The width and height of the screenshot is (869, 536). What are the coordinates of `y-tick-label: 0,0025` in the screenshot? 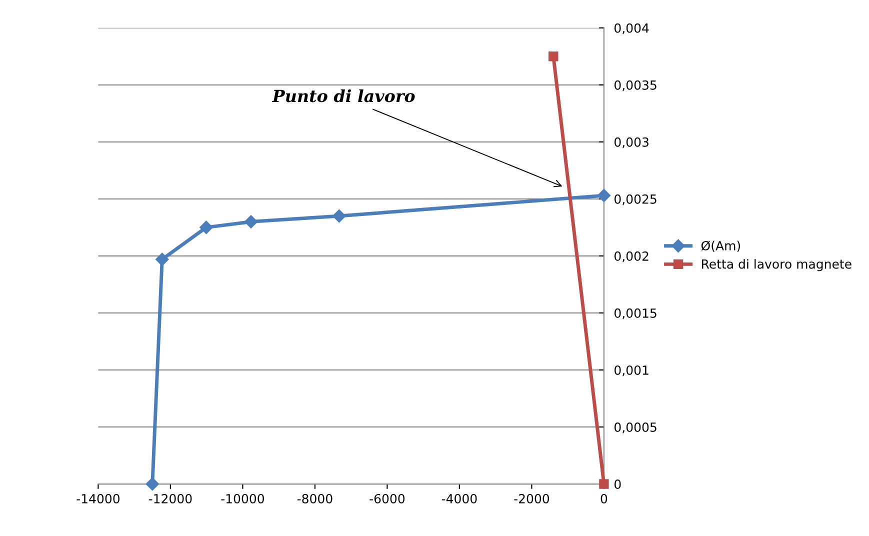 It's located at (635, 200).